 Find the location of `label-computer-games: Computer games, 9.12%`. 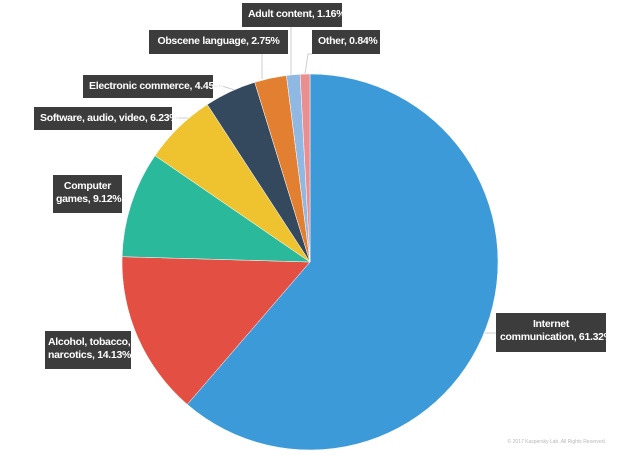

label-computer-games: Computer games, 9.12% is located at coordinates (87, 194).